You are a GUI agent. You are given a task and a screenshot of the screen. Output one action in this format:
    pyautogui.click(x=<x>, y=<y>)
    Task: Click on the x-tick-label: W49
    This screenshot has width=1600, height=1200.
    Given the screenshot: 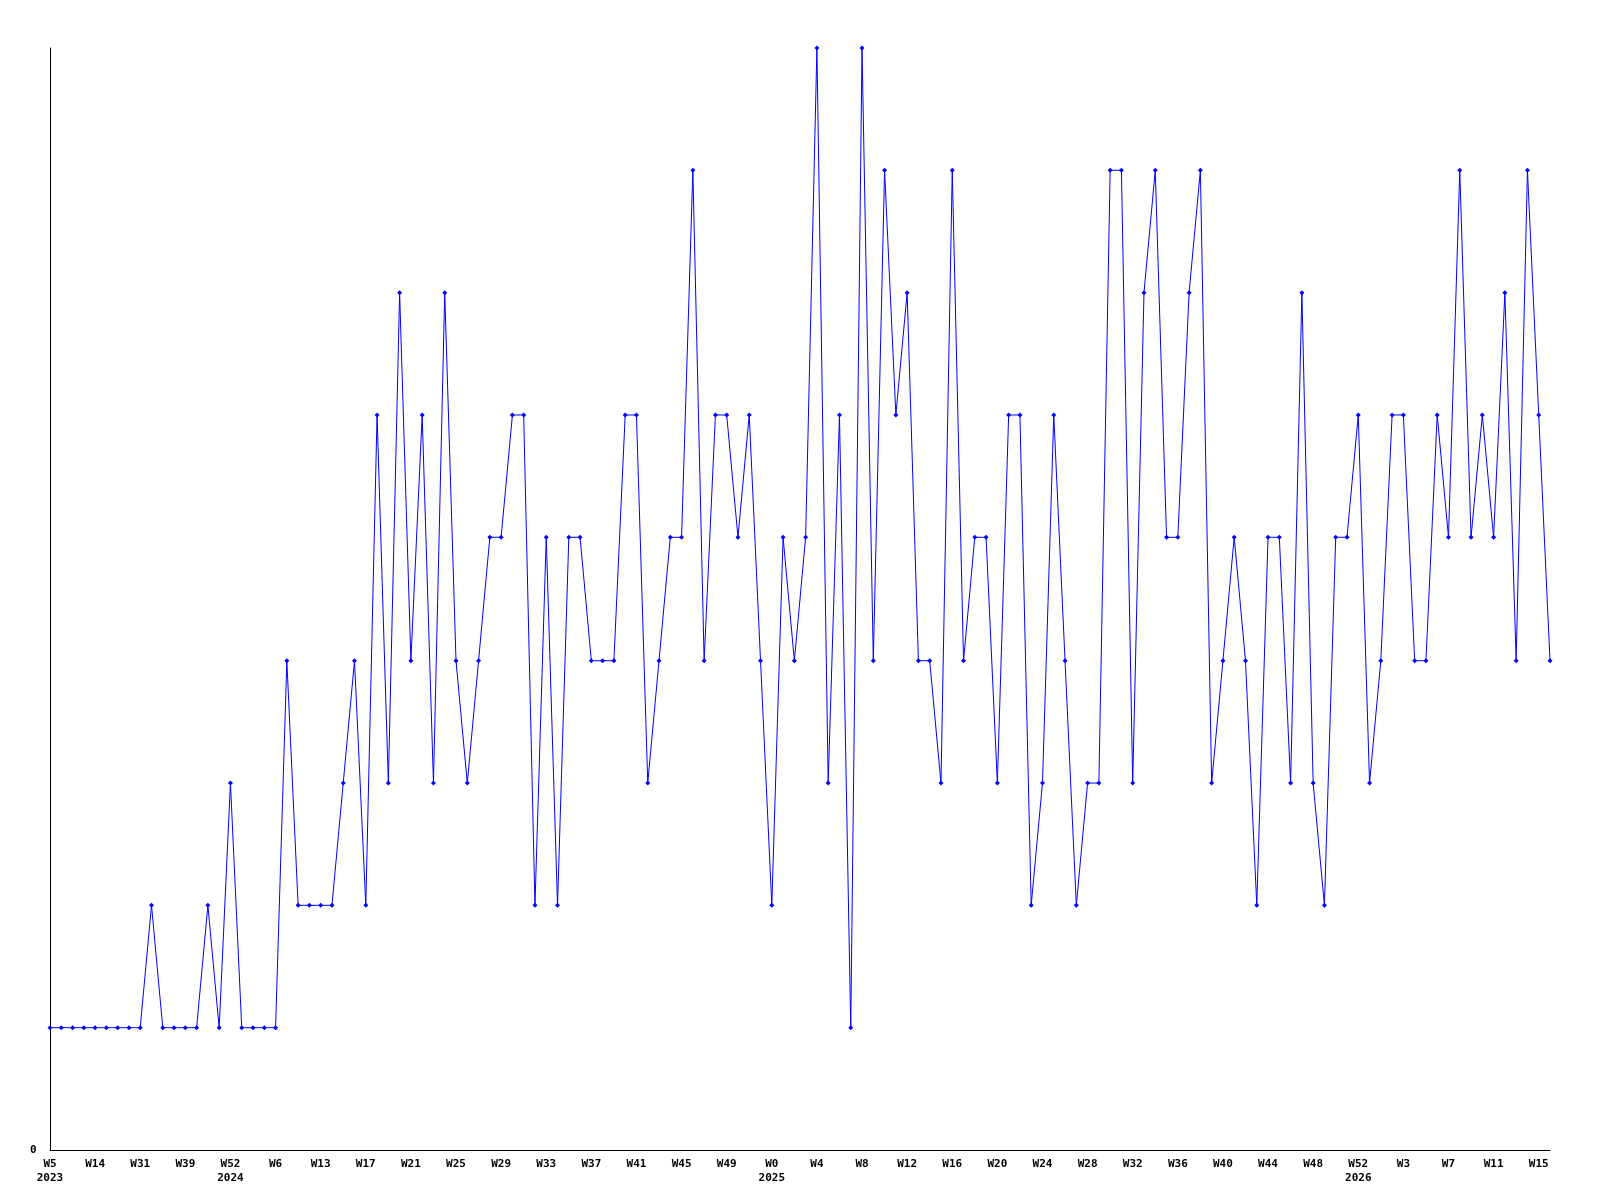 What is the action you would take?
    pyautogui.click(x=726, y=1163)
    